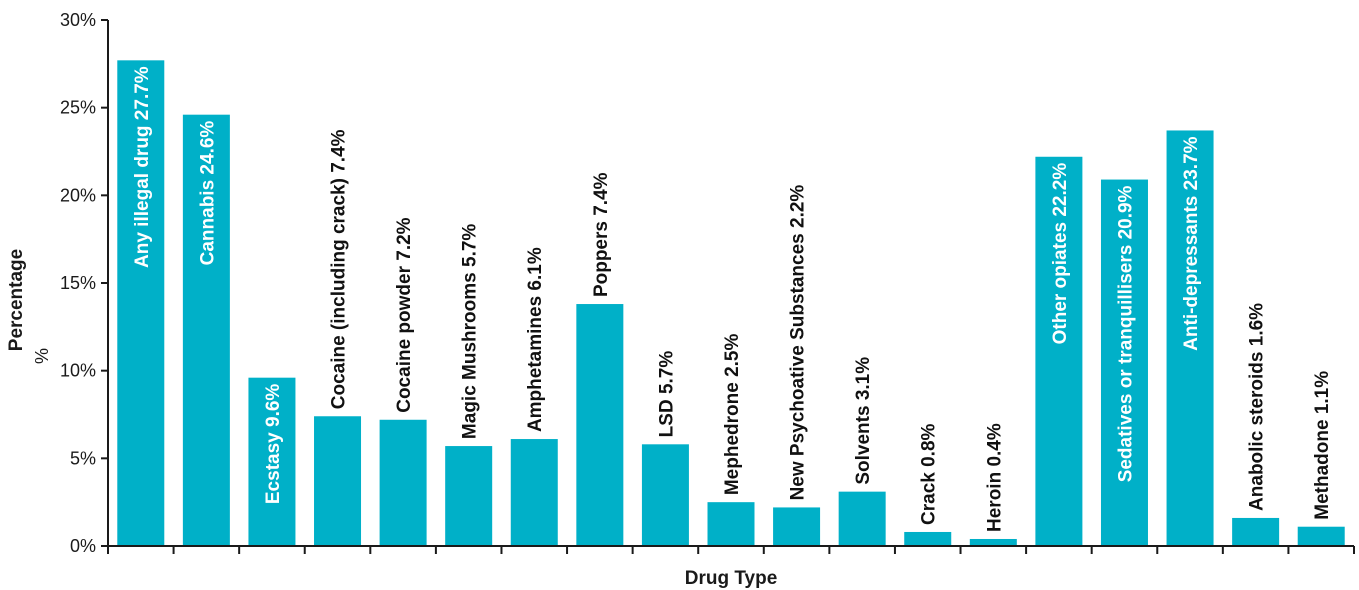 Image resolution: width=1359 pixels, height=590 pixels. I want to click on y-tick-label: 5%, so click(83, 458).